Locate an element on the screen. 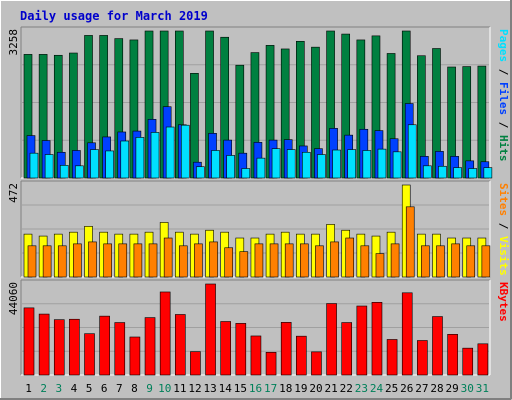 Image resolution: width=512 pixels, height=400 pixels. panel-3-legend: KBytes is located at coordinates (503, 302).